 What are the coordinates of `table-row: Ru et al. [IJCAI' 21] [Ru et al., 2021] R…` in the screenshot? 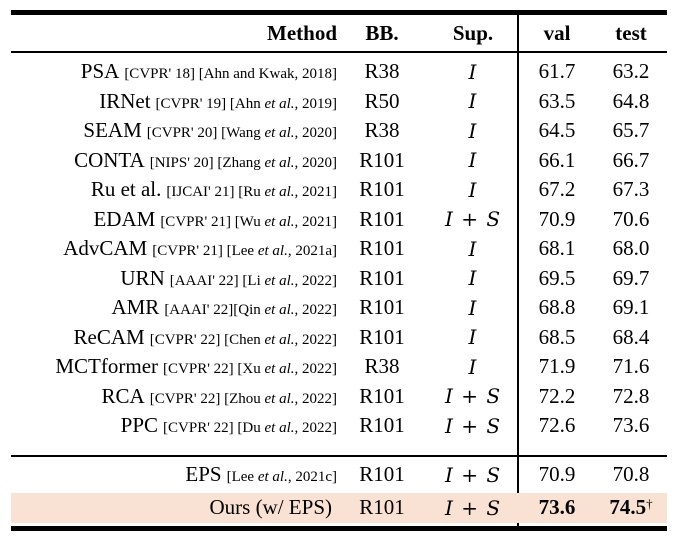 It's located at (339, 190).